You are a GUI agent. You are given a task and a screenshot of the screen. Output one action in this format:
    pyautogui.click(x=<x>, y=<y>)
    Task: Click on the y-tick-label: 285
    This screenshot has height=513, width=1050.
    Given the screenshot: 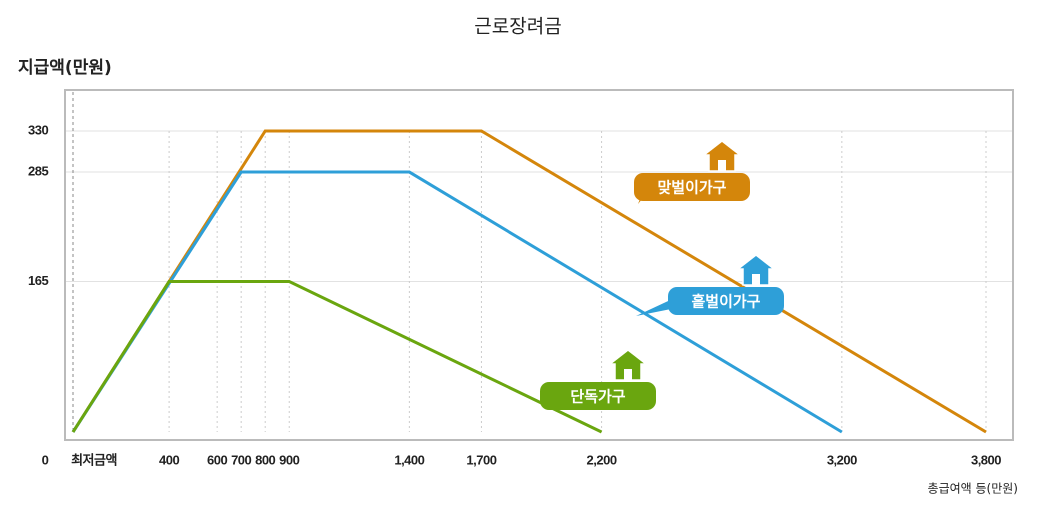 What is the action you would take?
    pyautogui.click(x=38, y=170)
    